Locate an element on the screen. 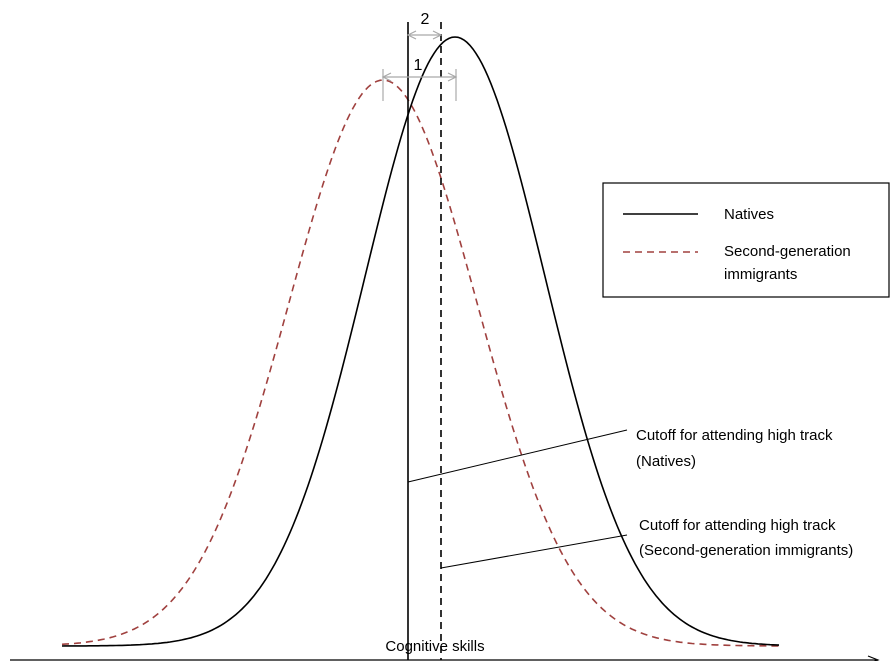 This screenshot has height=661, width=895. x-axis is located at coordinates (445, 658).